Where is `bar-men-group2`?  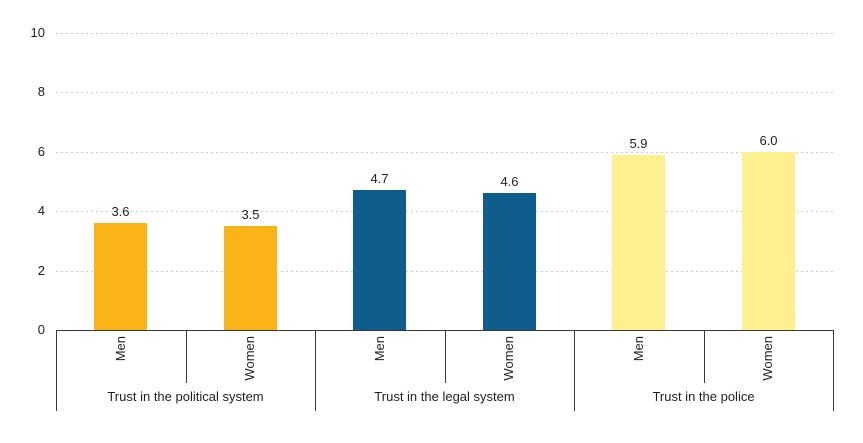
bar-men-group2 is located at coordinates (379, 260).